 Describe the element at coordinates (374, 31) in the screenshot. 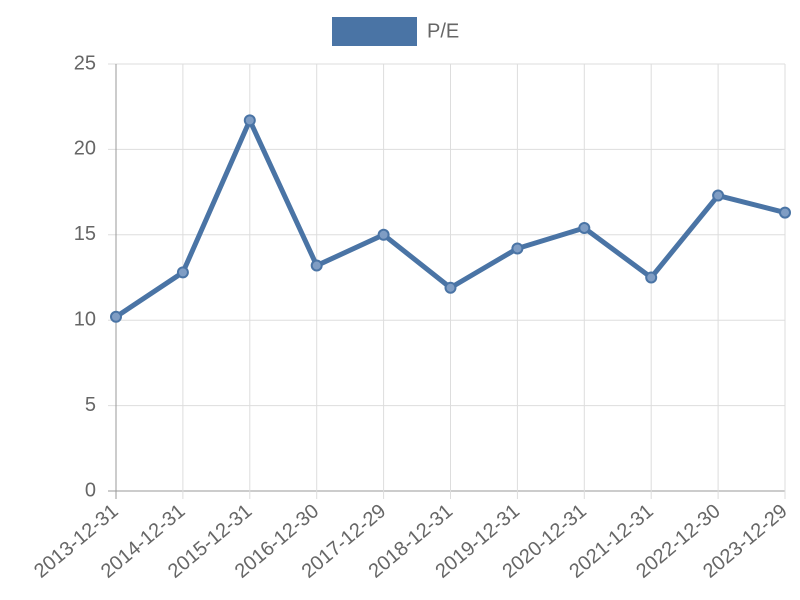

I see `legend-swatch` at that location.